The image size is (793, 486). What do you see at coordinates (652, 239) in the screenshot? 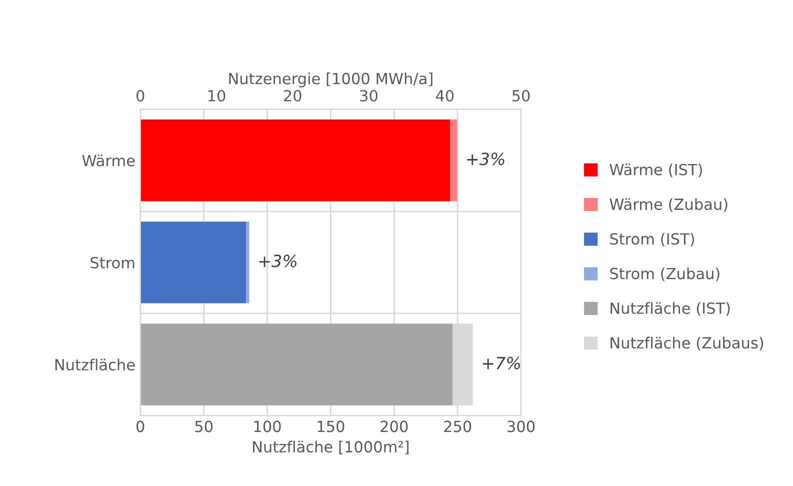
I see `legend-label: Strom (IST)` at bounding box center [652, 239].